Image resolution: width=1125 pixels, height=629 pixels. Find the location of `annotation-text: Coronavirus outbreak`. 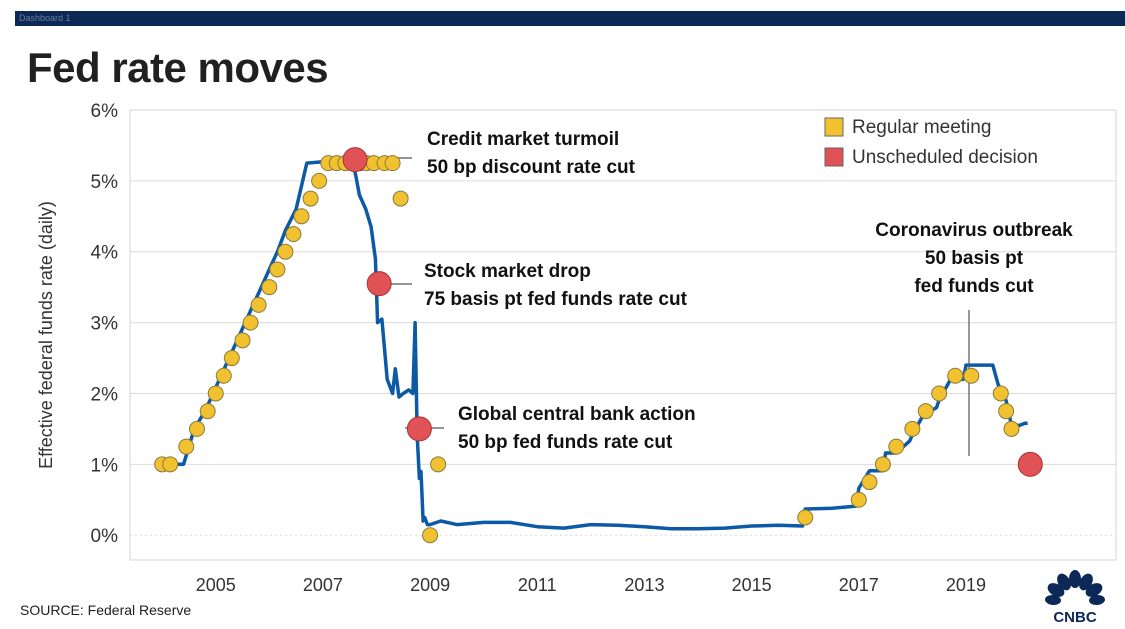

annotation-text: Coronavirus outbreak is located at coordinates (974, 230).